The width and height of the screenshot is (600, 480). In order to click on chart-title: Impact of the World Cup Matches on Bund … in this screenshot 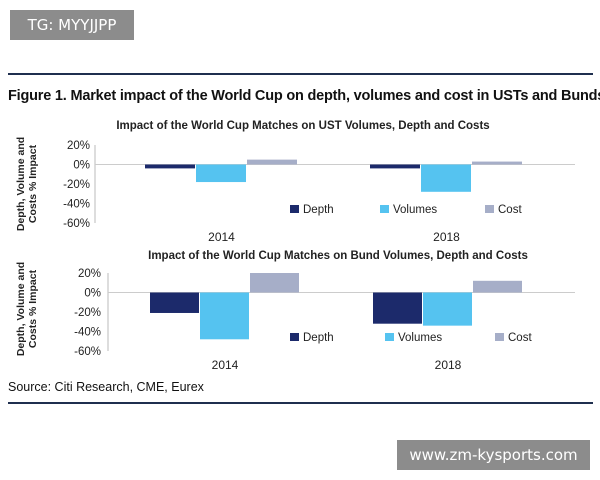, I will do `click(338, 256)`.